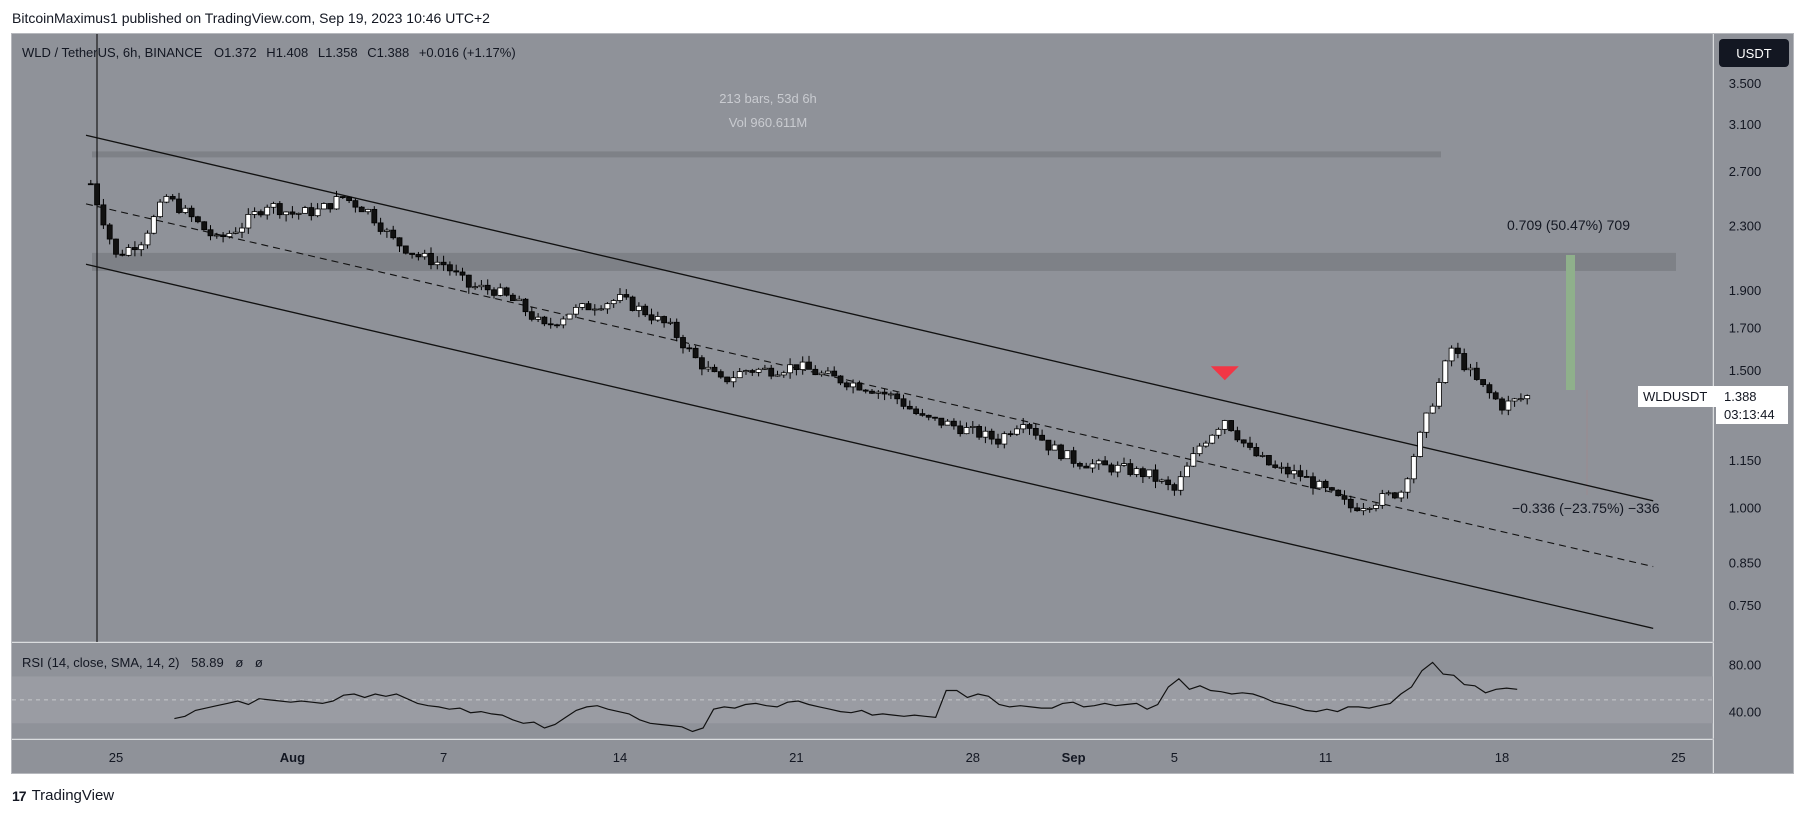 The image size is (1807, 818). Describe the element at coordinates (1745, 225) in the screenshot. I see `price-tick-label: 2.300` at that location.